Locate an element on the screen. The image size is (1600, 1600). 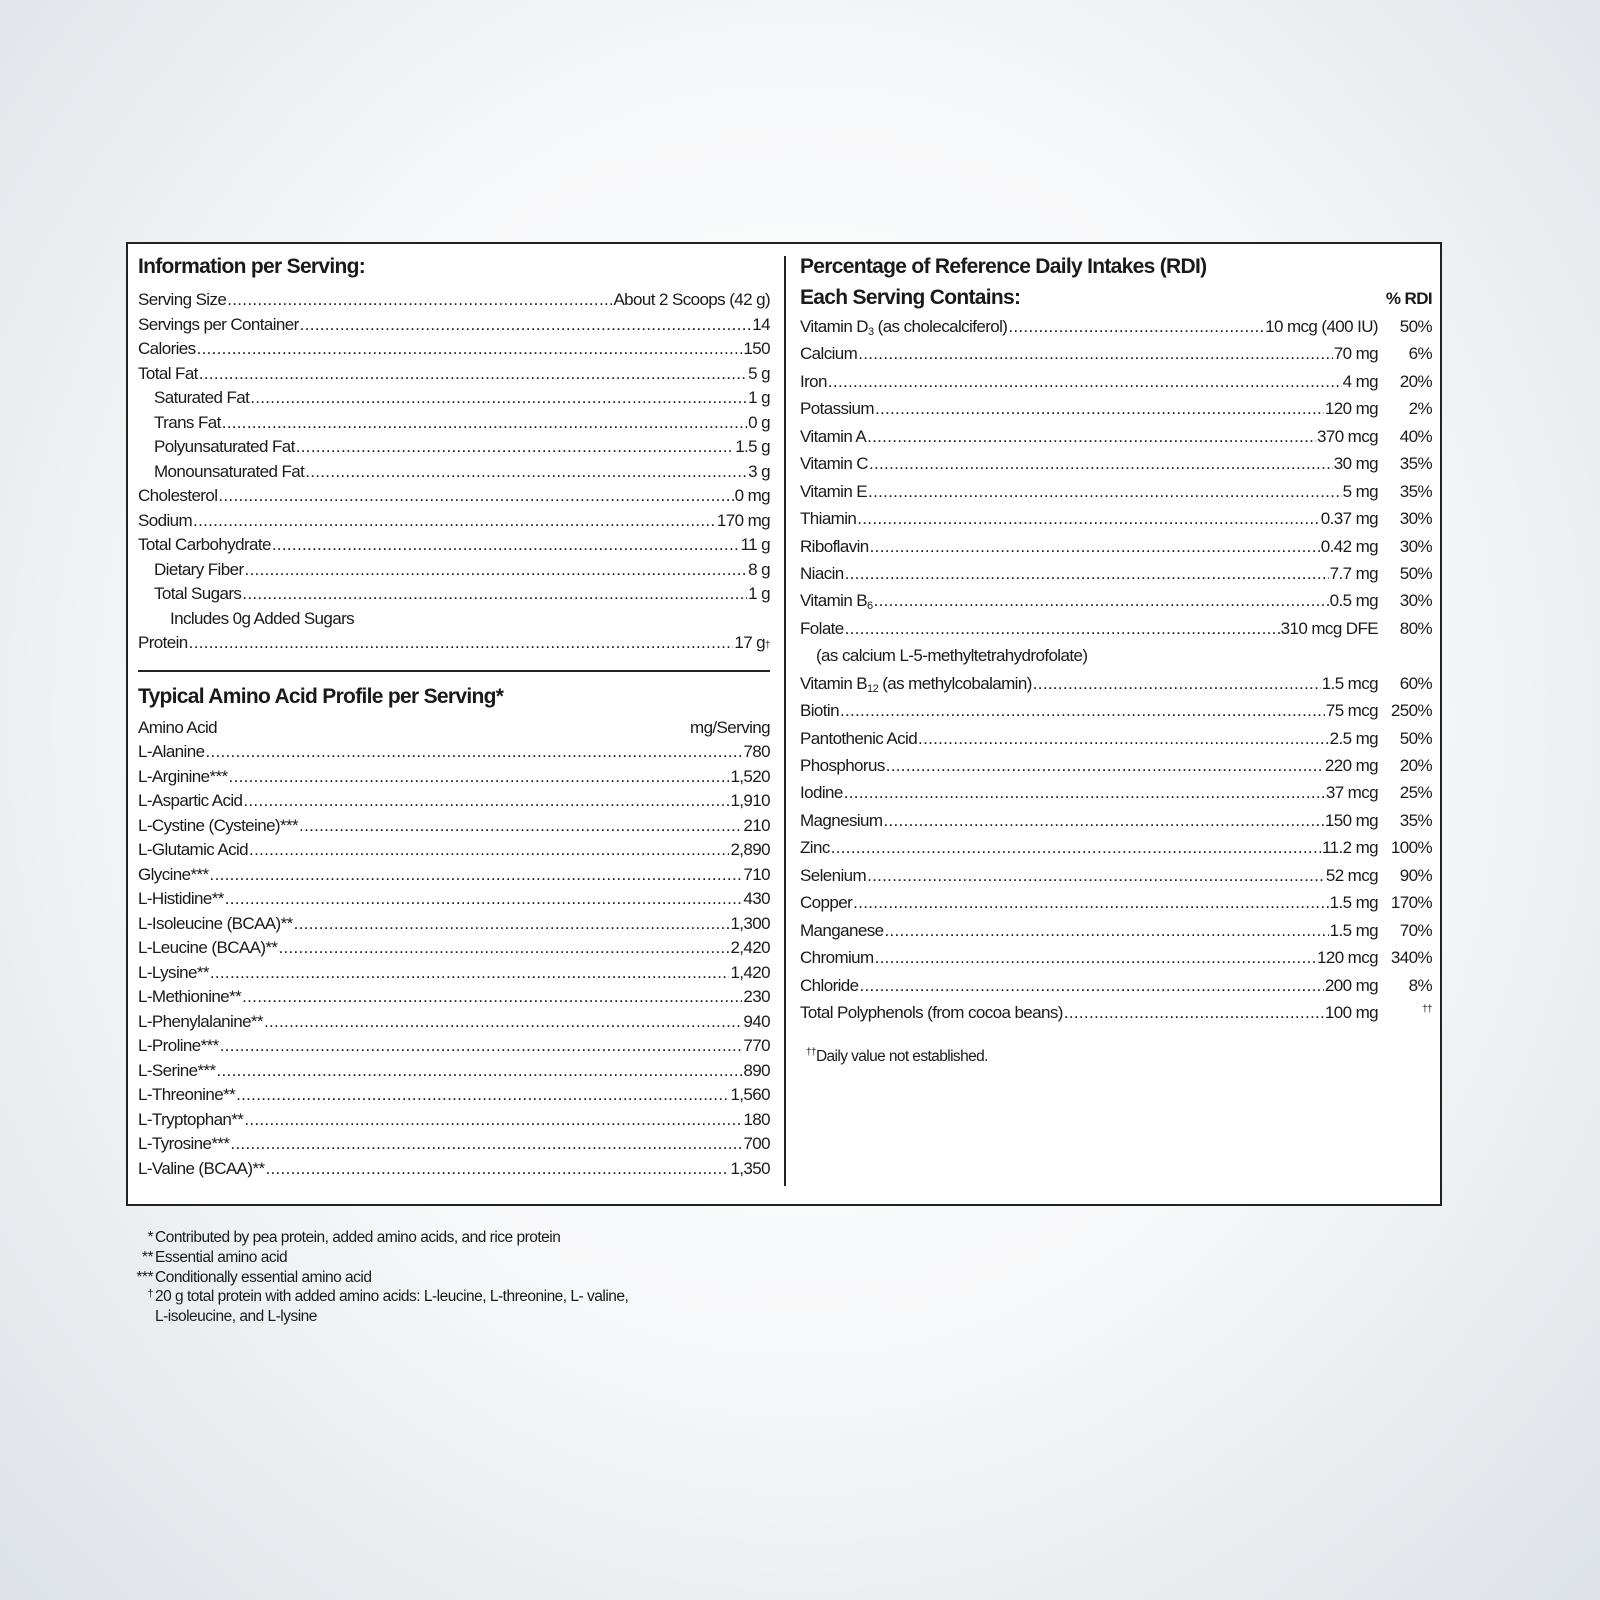
amino-row: L-Cystine (Cysteine)*** 210 is located at coordinates (454, 826).